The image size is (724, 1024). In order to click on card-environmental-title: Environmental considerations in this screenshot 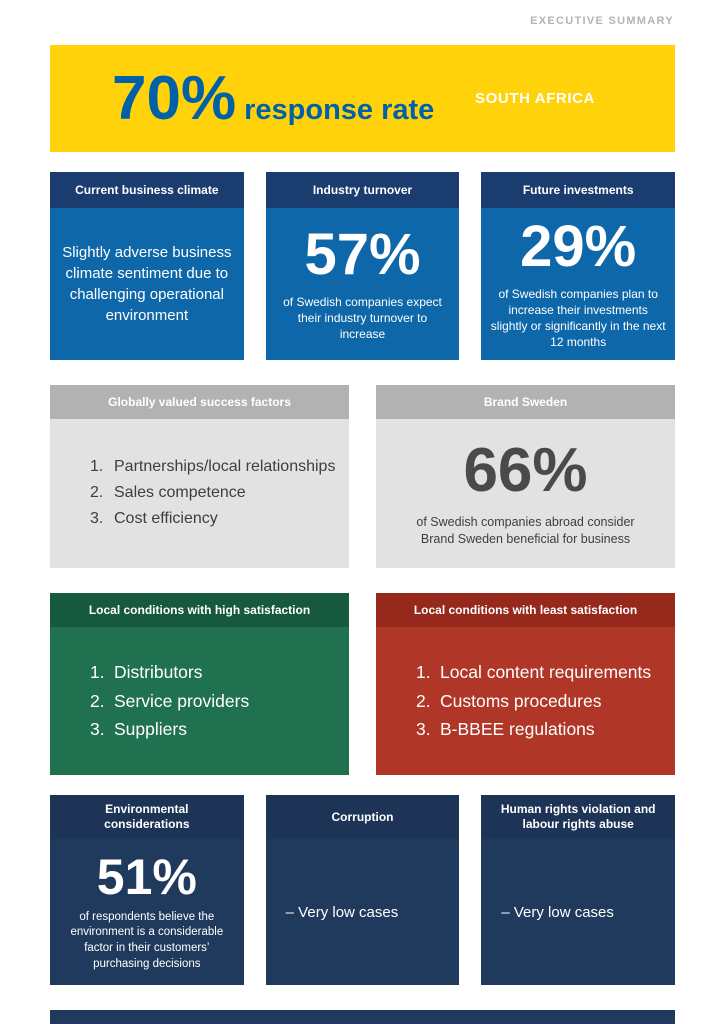, I will do `click(147, 817)`.